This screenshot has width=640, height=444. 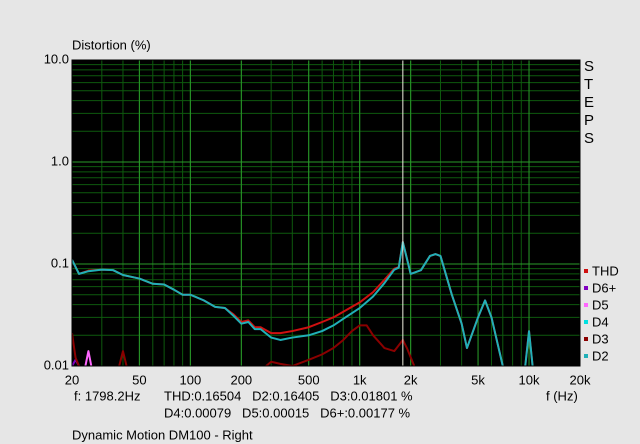 What do you see at coordinates (60, 160) in the screenshot?
I see `y-tick-label: 1.0` at bounding box center [60, 160].